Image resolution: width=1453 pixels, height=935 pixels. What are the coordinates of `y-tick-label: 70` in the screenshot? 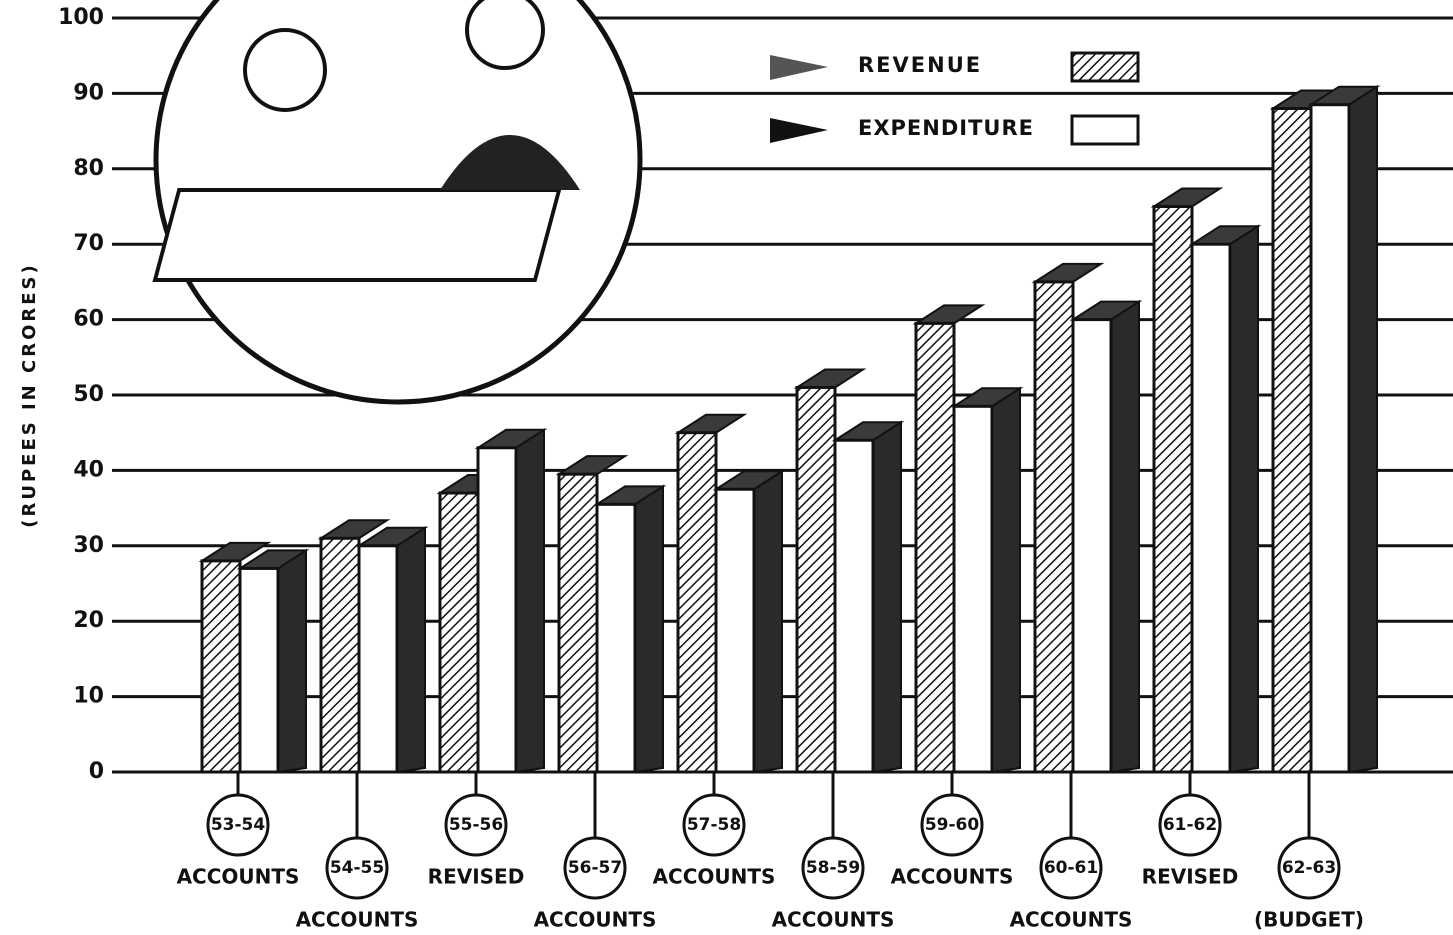 It's located at (88, 243).